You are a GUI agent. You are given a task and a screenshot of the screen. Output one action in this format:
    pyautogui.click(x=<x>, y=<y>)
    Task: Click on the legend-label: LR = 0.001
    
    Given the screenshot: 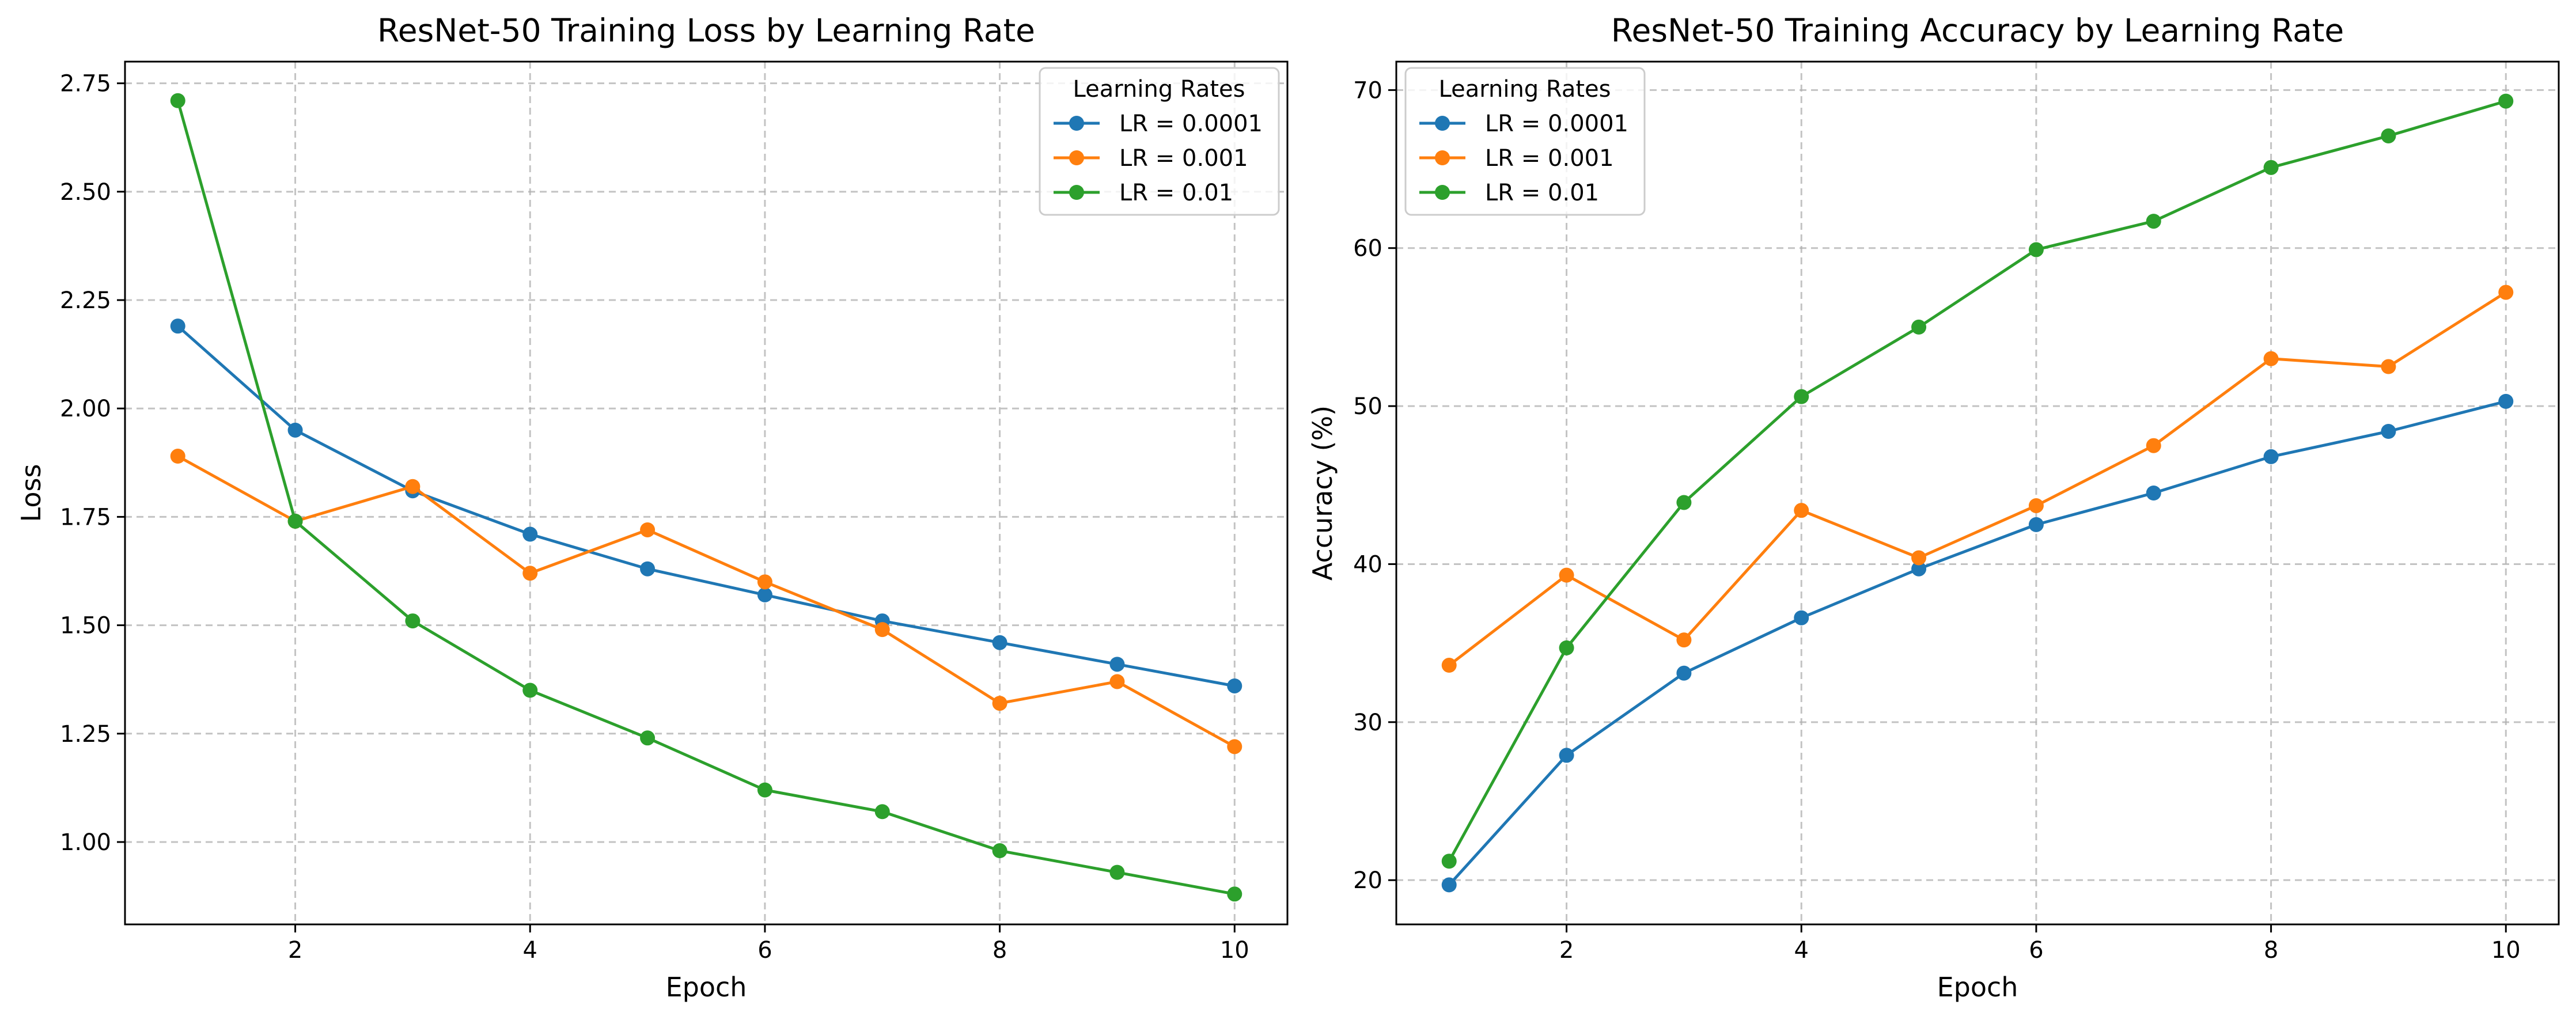 What is the action you would take?
    pyautogui.click(x=1183, y=158)
    